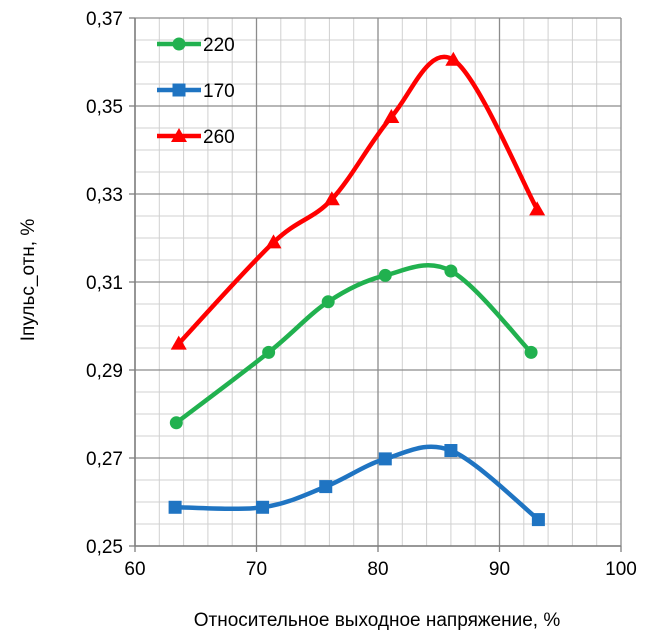 This screenshot has width=657, height=635. Describe the element at coordinates (104, 195) in the screenshot. I see `y-tick-label: 0,33` at that location.